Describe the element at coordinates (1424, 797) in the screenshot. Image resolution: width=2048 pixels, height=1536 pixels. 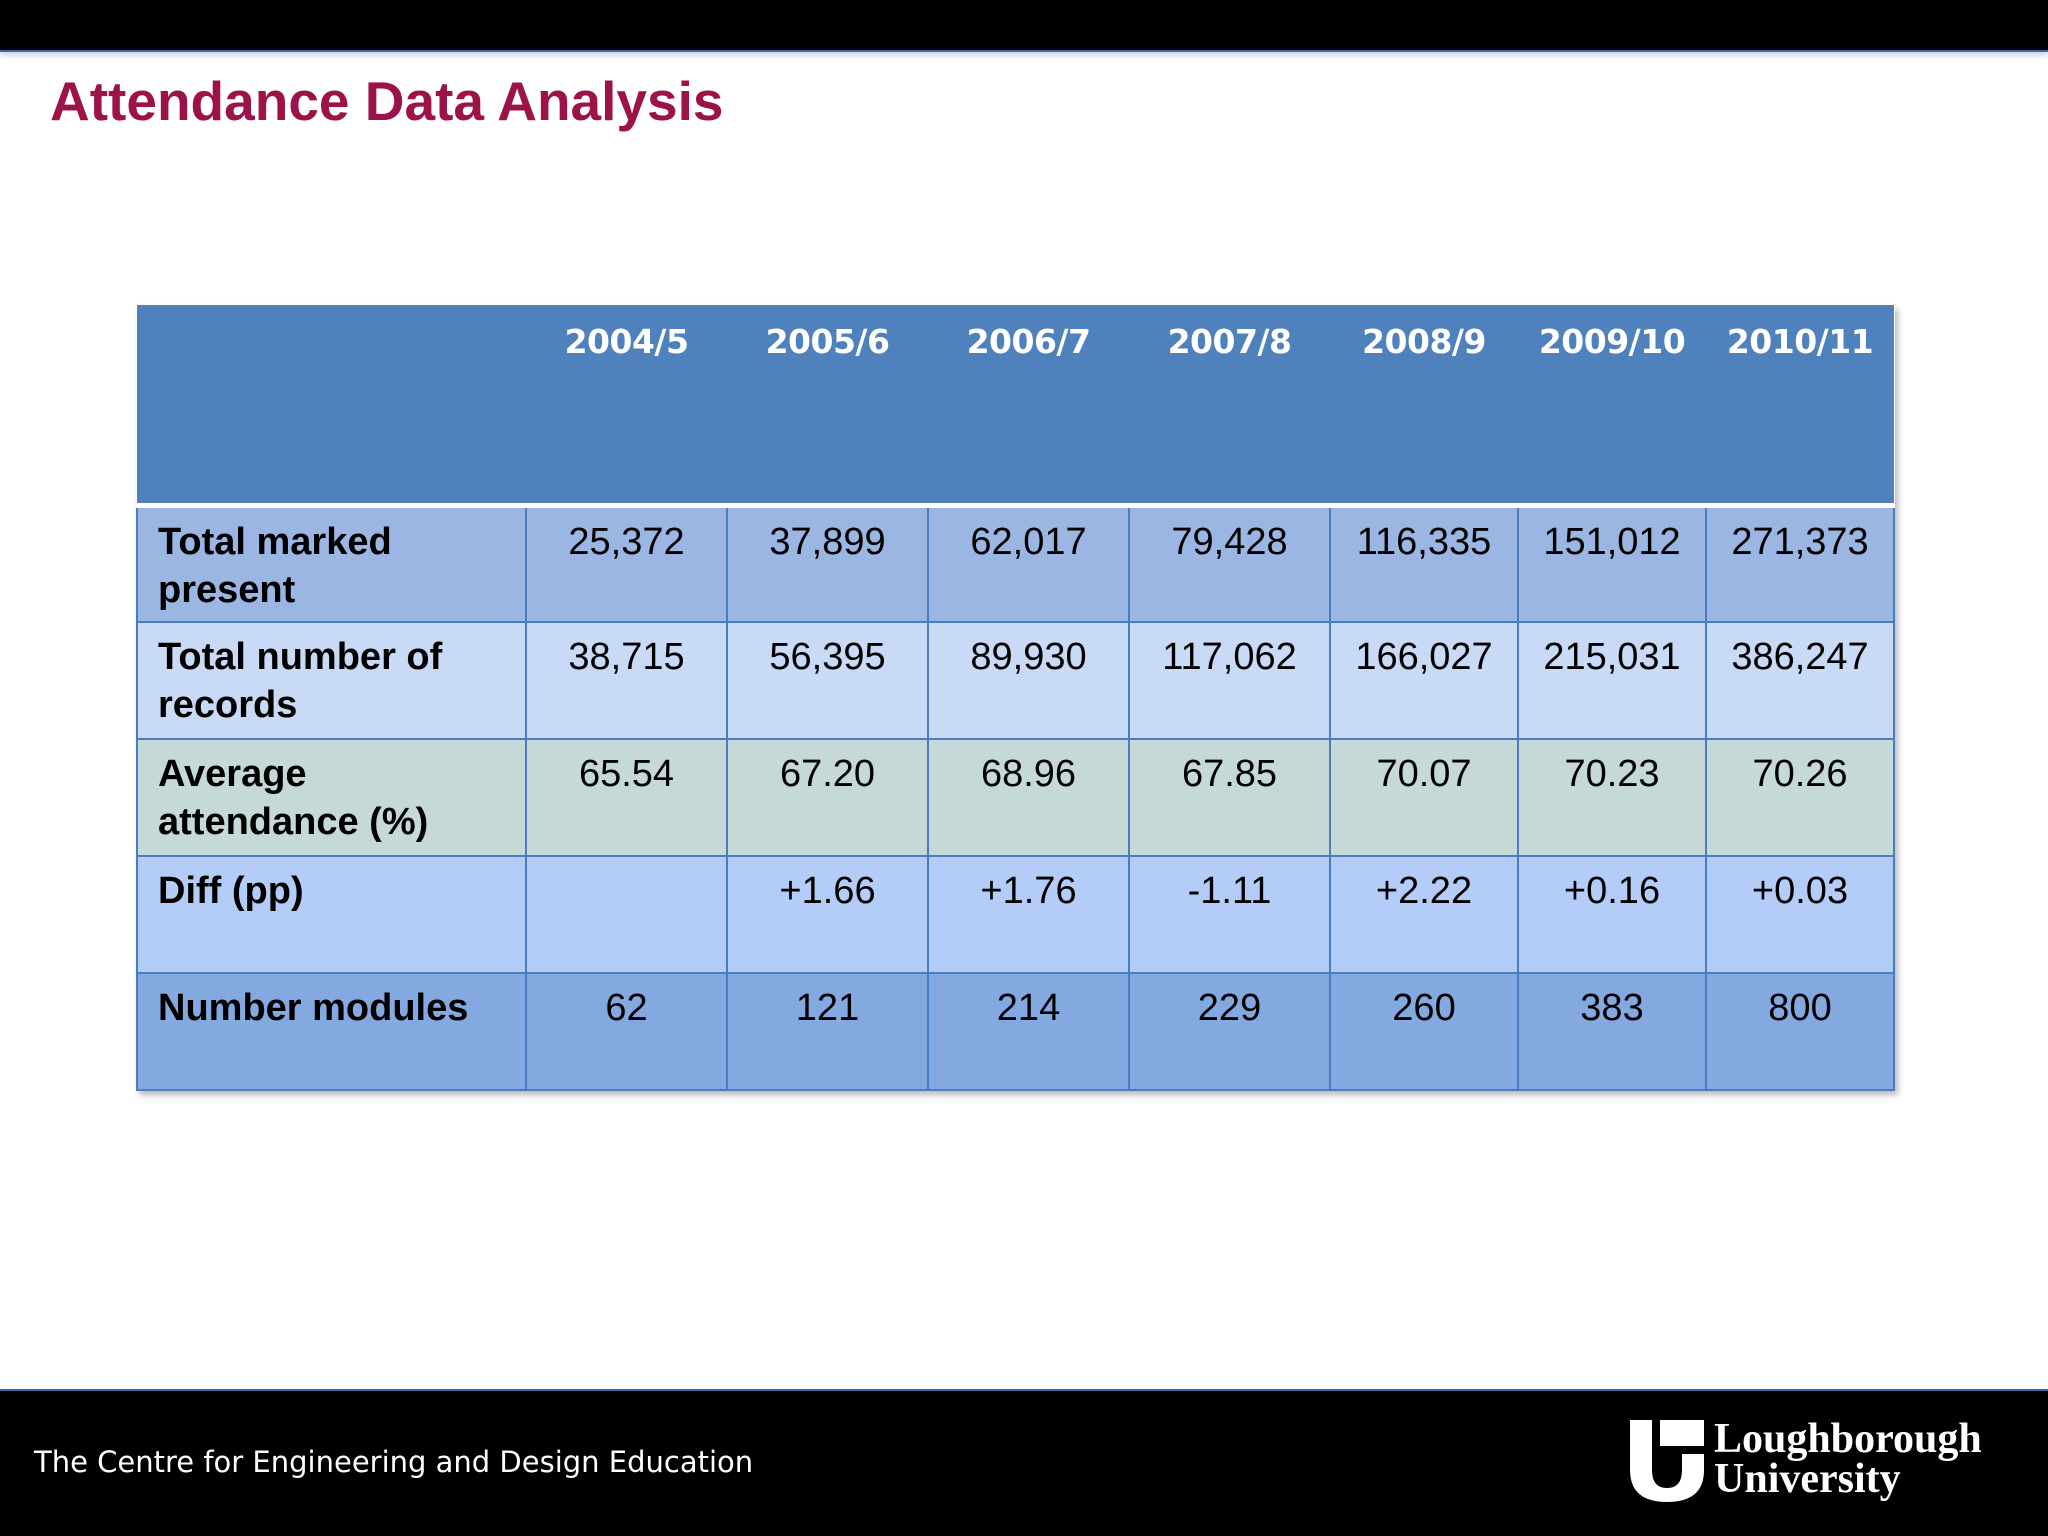
I see `table-cell: 70.07` at that location.